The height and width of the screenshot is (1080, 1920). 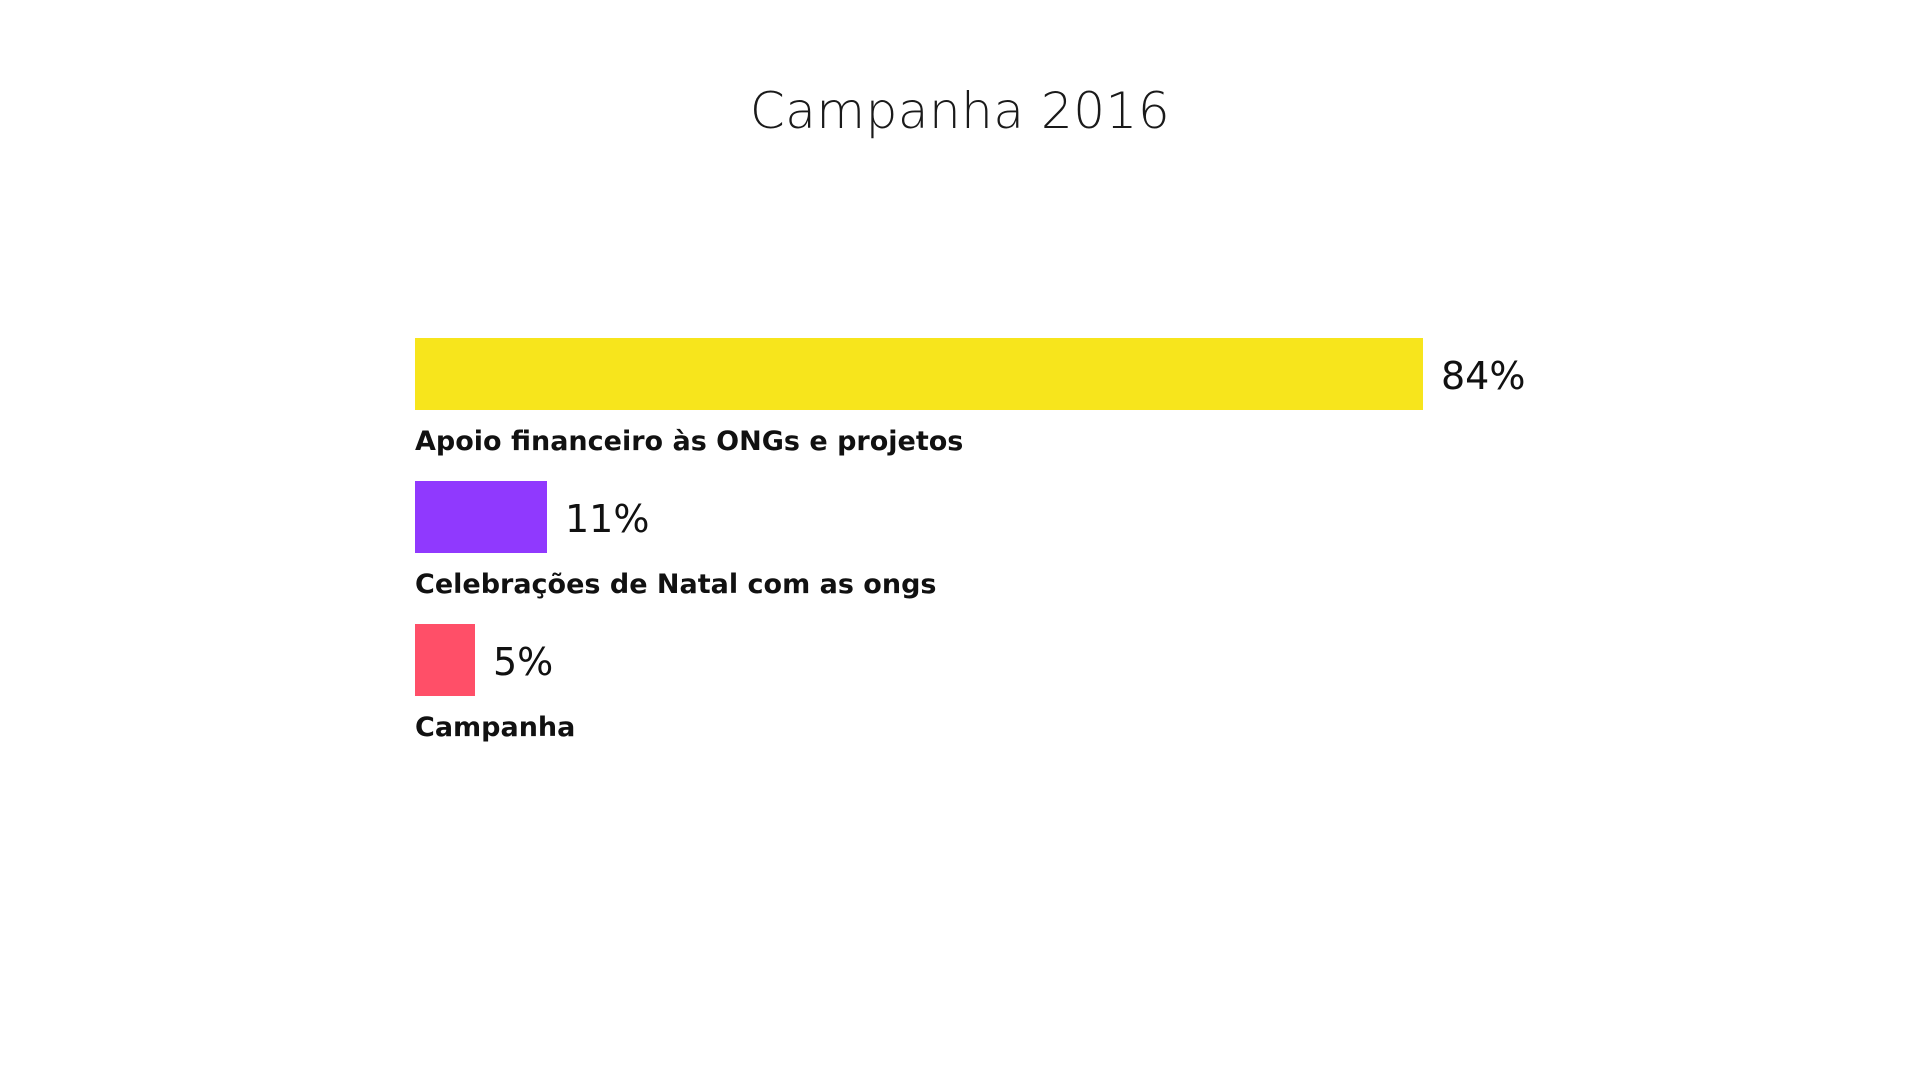 What do you see at coordinates (676, 584) in the screenshot?
I see `category-label: Celebrações de Natal com as ongs` at bounding box center [676, 584].